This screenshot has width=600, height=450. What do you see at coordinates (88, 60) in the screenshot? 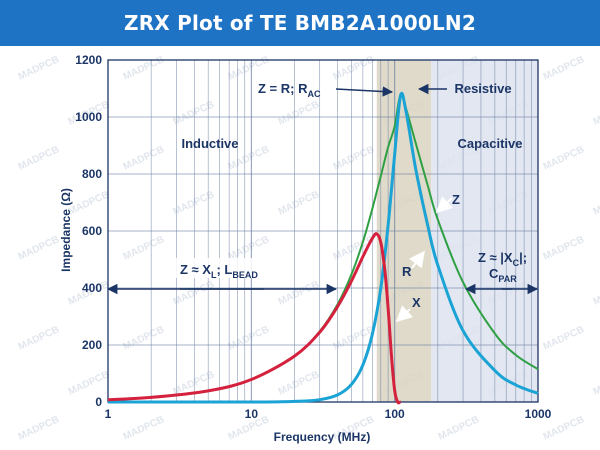
I see `y-tick-label: 1200` at bounding box center [88, 60].